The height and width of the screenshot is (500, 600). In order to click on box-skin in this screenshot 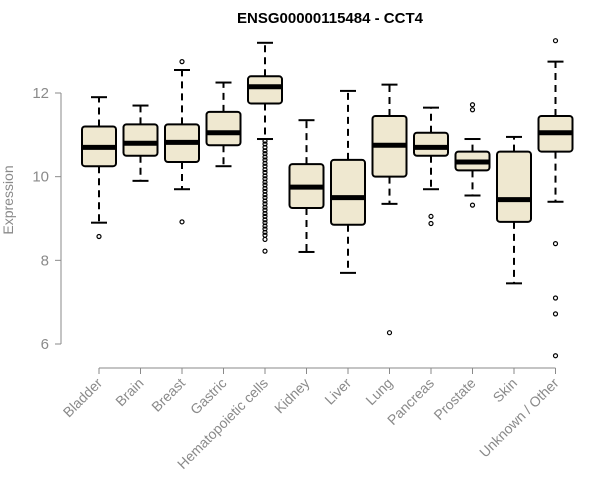, I will do `click(514, 210)`.